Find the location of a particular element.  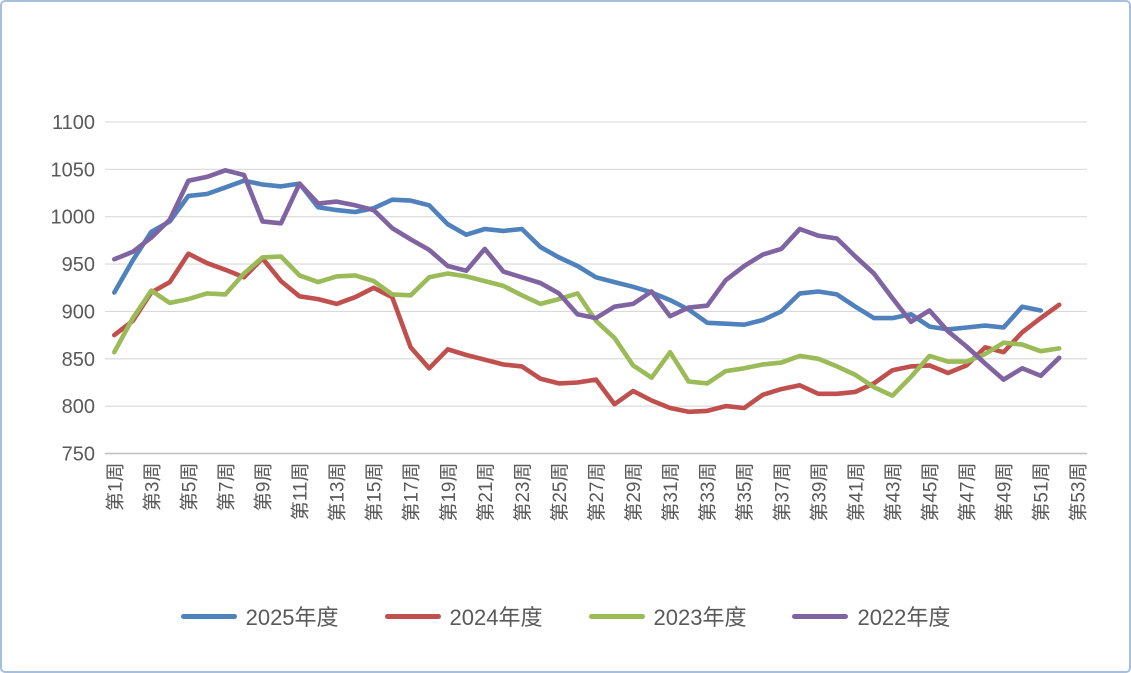

x-tick-label: 第37周 is located at coordinates (782, 492).